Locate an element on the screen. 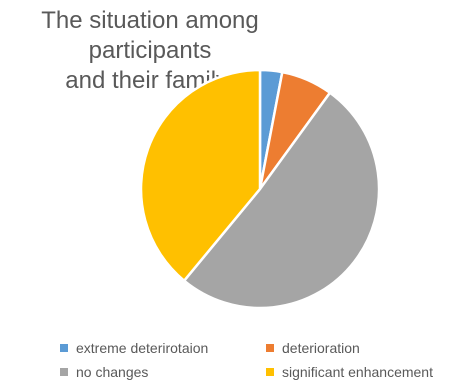 Image resolution: width=467 pixels, height=385 pixels. chart-title-line-1: The situation among participants is located at coordinates (150, 35).